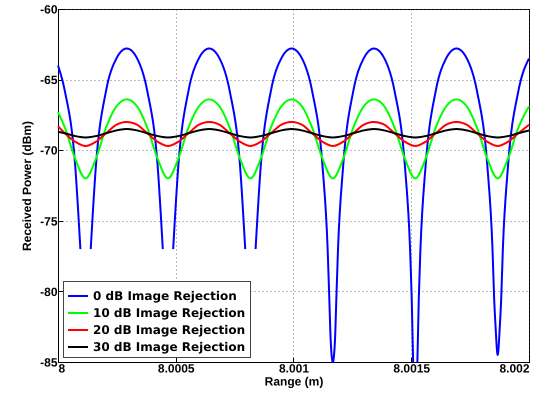  What do you see at coordinates (169, 330) in the screenshot?
I see `legend-label: 20 dB Image Rejection` at bounding box center [169, 330].